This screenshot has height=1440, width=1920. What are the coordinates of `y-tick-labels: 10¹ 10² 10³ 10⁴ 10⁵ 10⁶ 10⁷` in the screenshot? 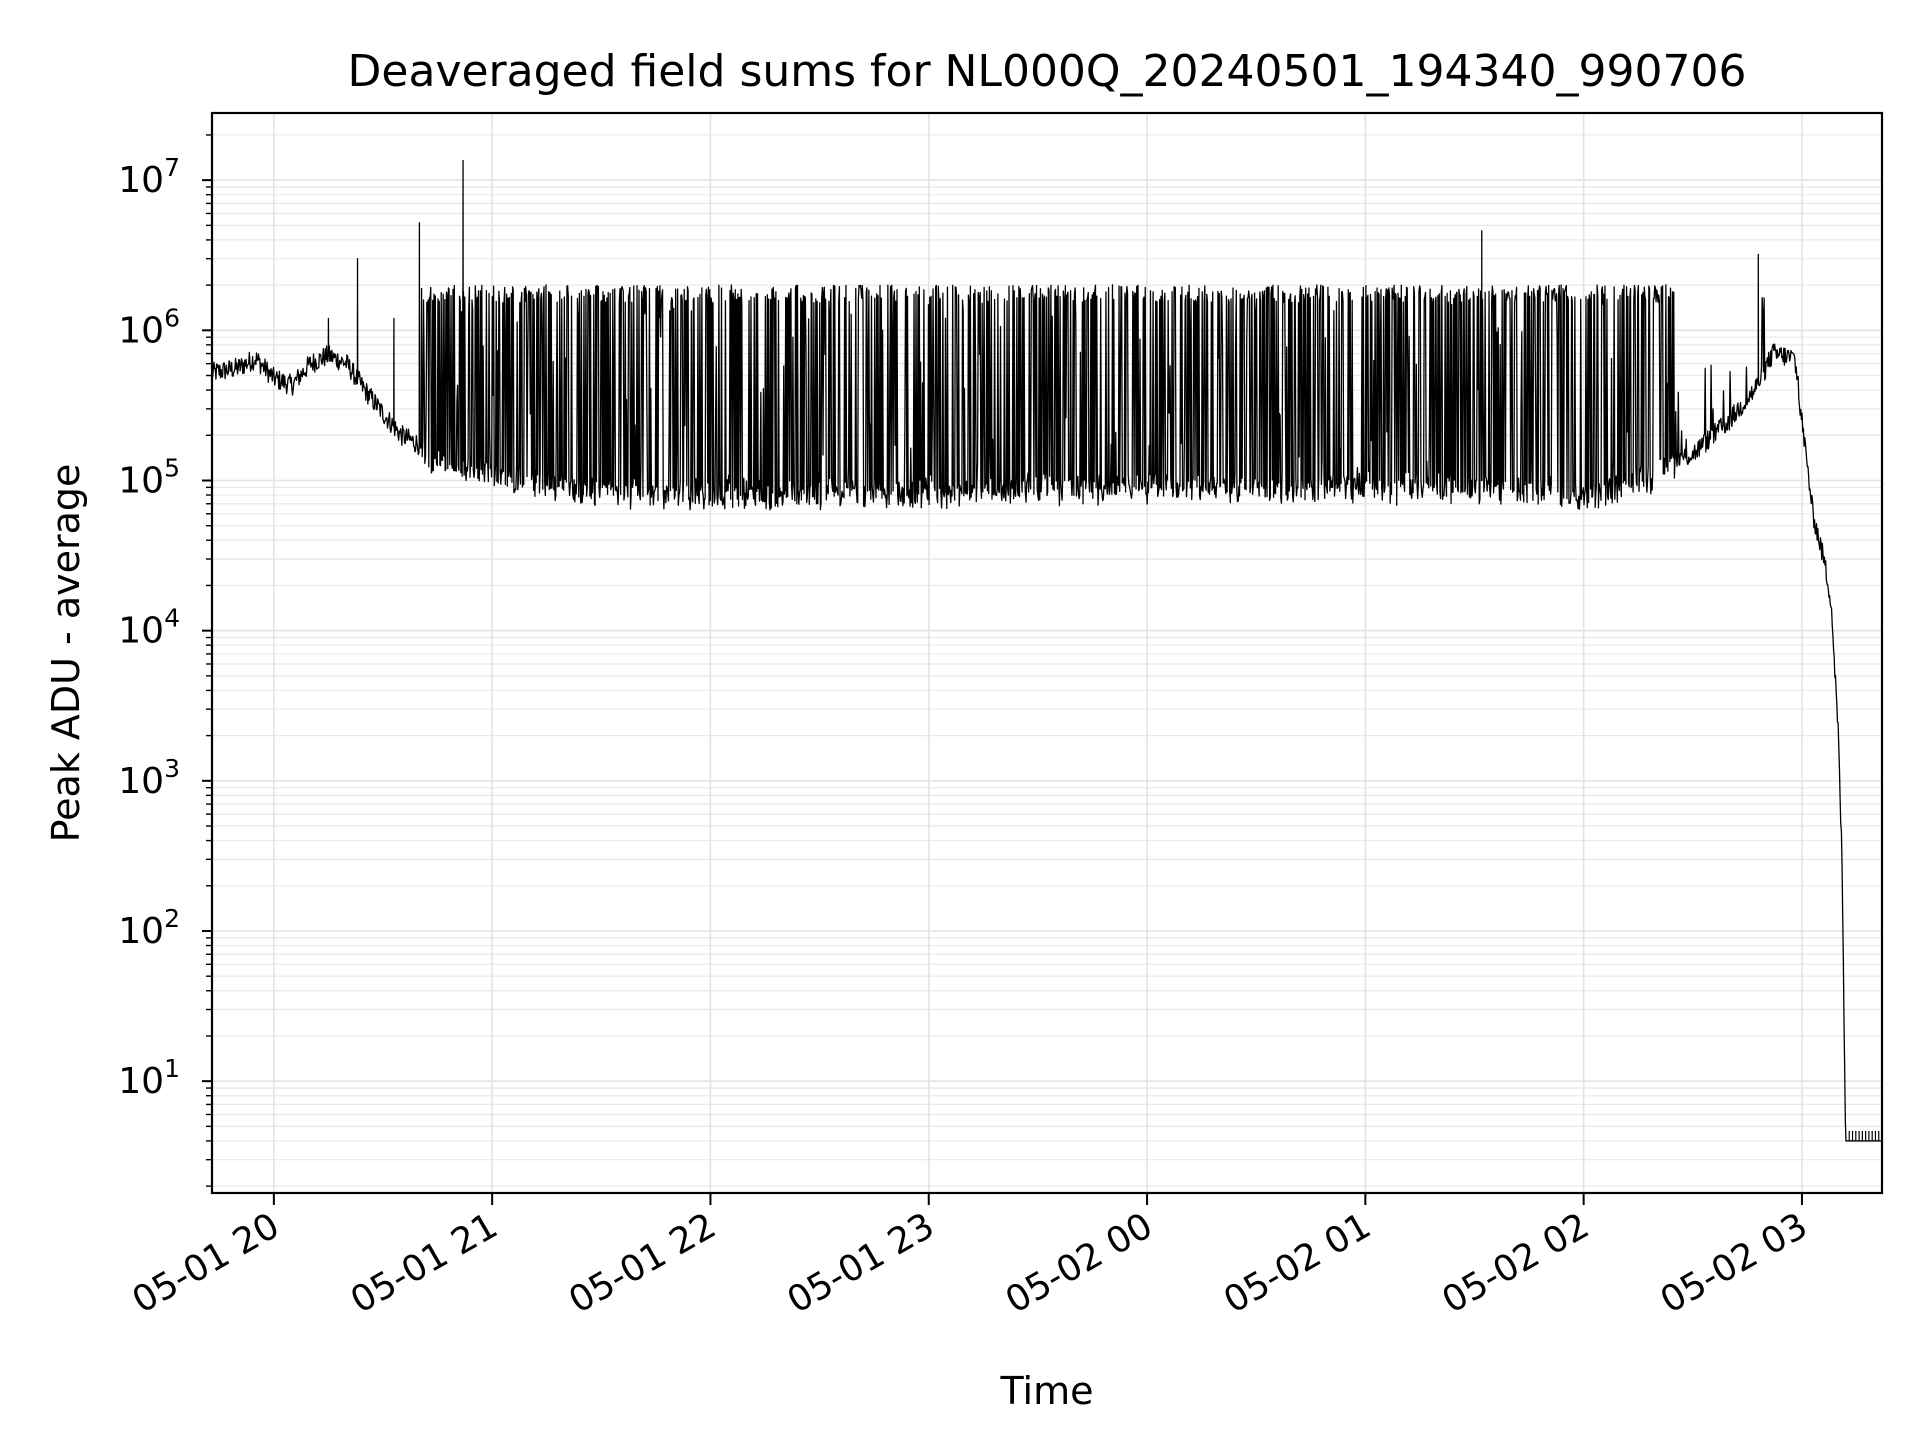 It's located at (149, 627).